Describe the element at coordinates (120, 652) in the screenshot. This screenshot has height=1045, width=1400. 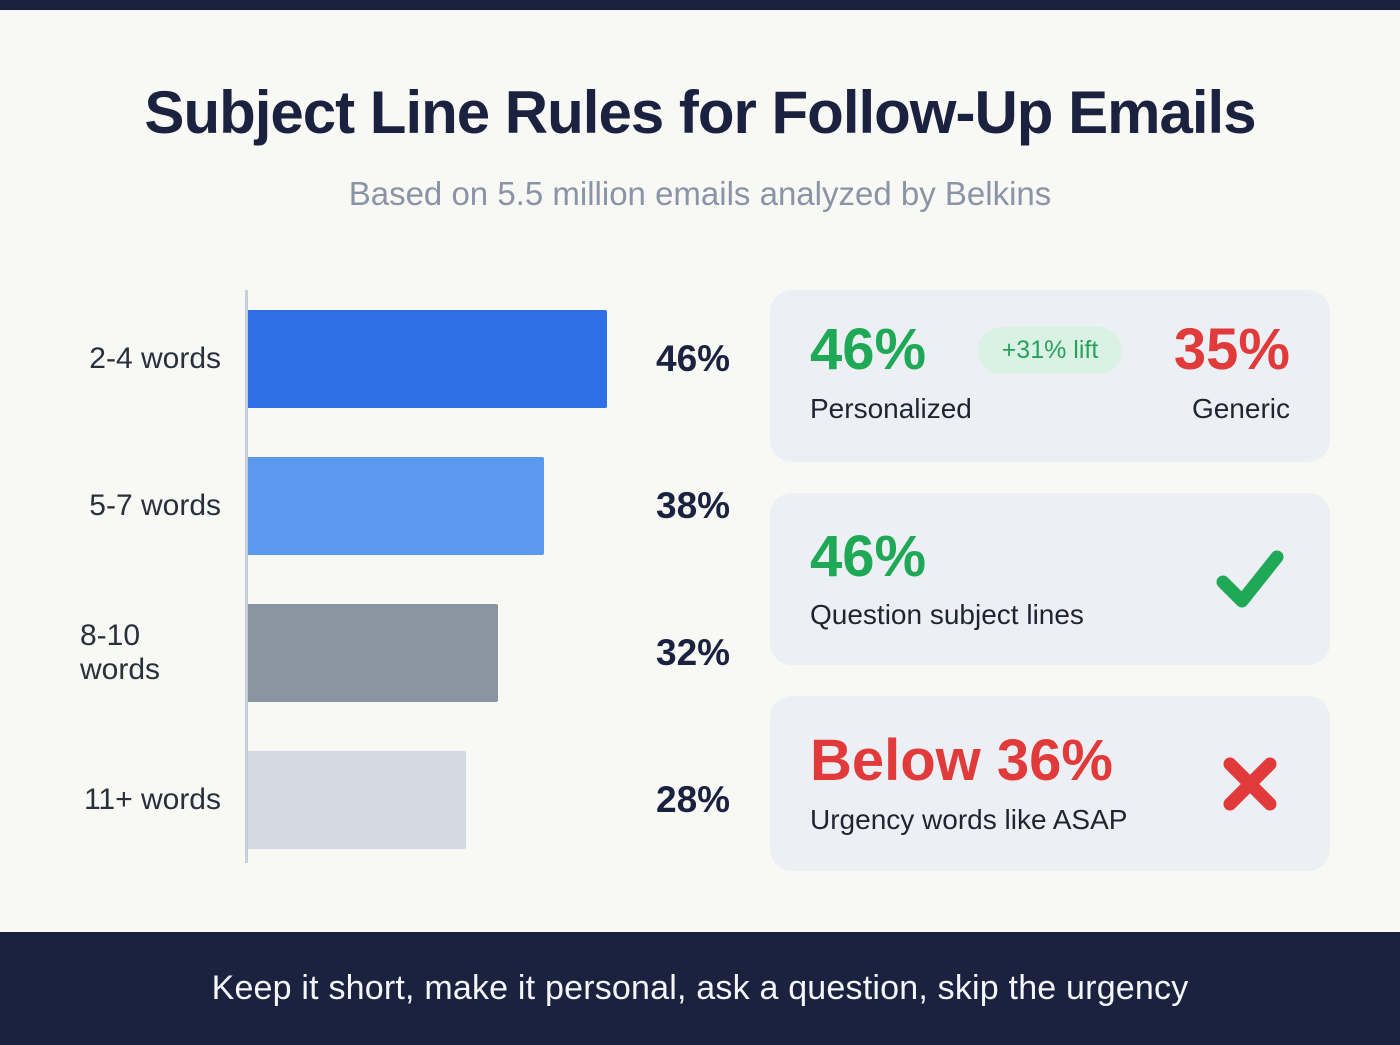
I see `category-label-8-10-words: 8-10 words` at that location.